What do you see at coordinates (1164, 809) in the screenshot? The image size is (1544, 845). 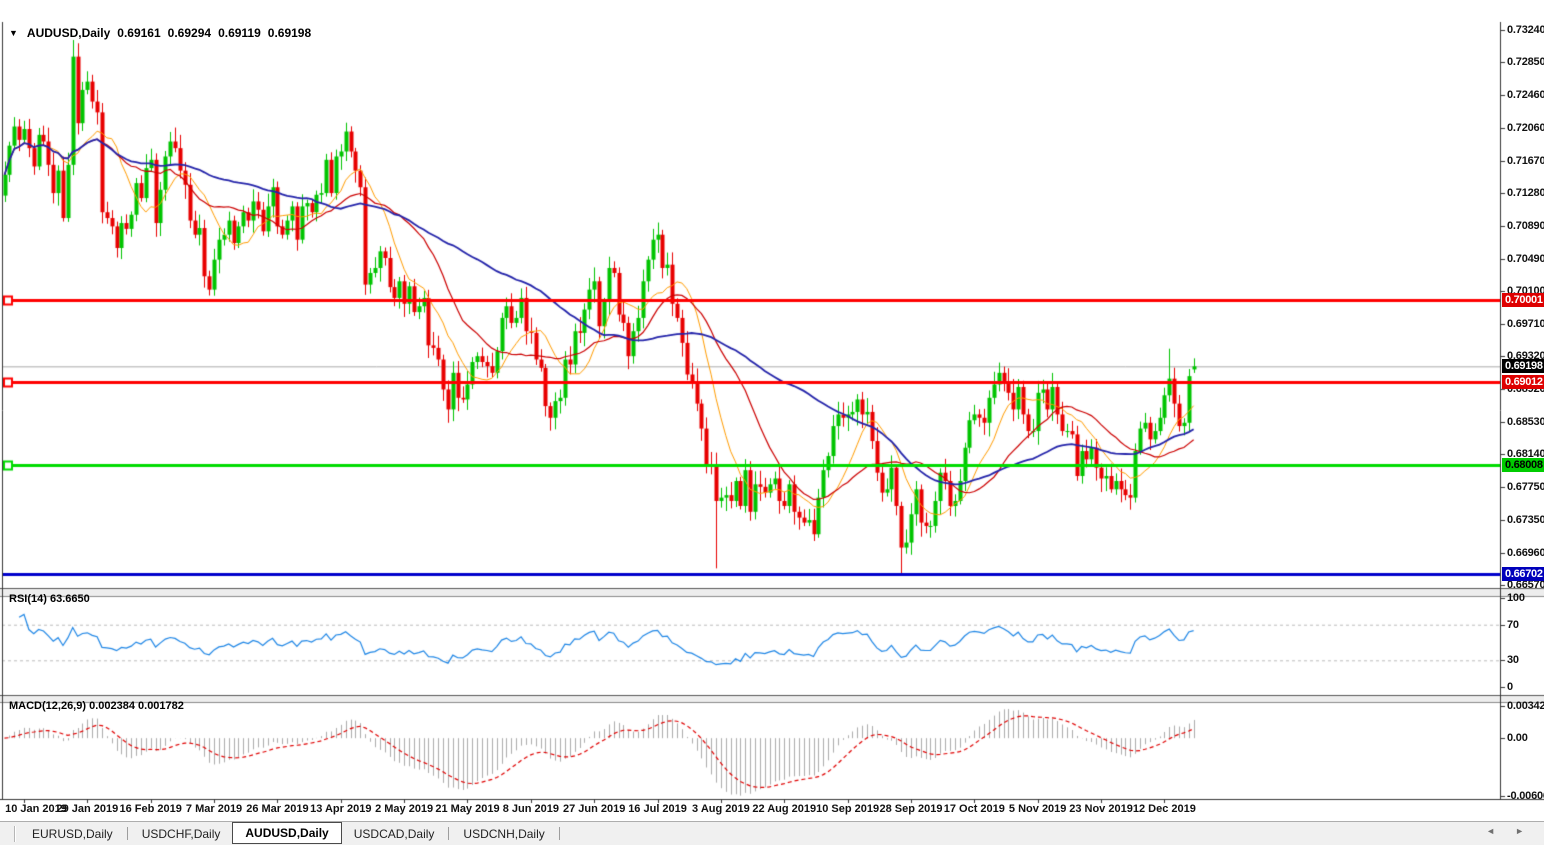 I see `date-axis-label: 12 Dec 2019` at bounding box center [1164, 809].